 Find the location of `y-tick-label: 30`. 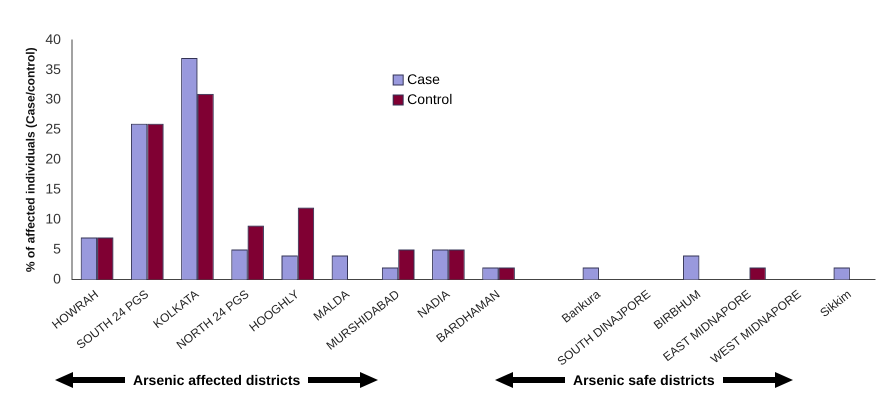

y-tick-label: 30 is located at coordinates (53, 98).